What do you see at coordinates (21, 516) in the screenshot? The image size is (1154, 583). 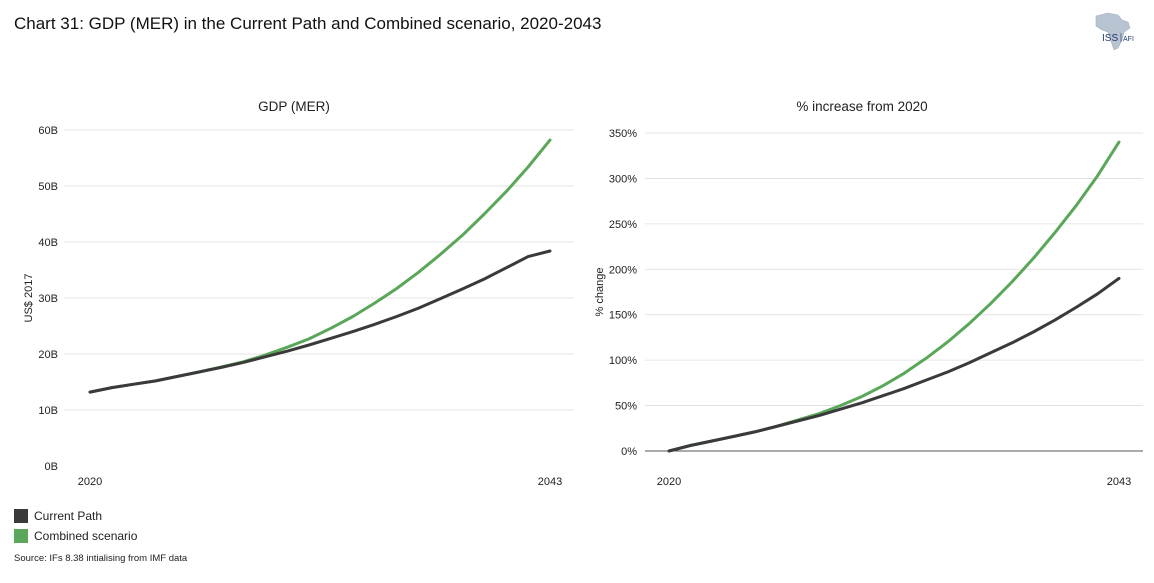 I see `legend-swatch-current-path` at bounding box center [21, 516].